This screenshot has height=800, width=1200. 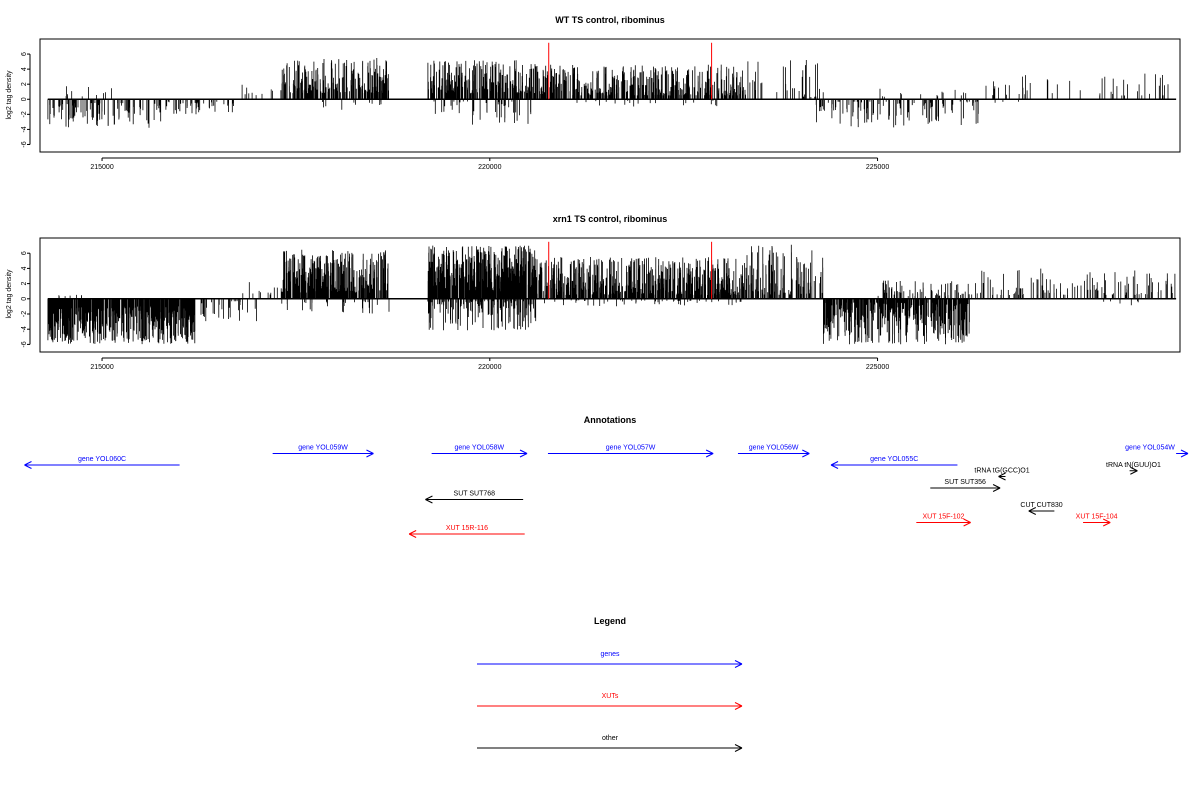 I want to click on legend: genes XUTs other, so click(x=610, y=701).